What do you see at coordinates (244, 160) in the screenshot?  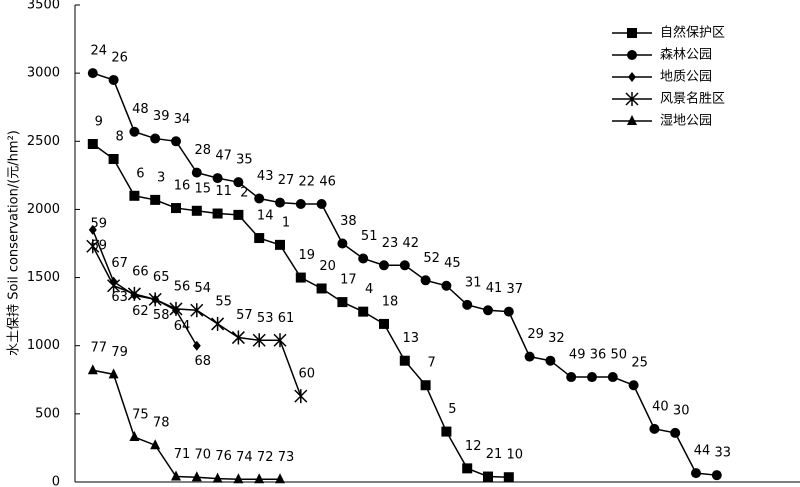 I see `point-label: 35` at bounding box center [244, 160].